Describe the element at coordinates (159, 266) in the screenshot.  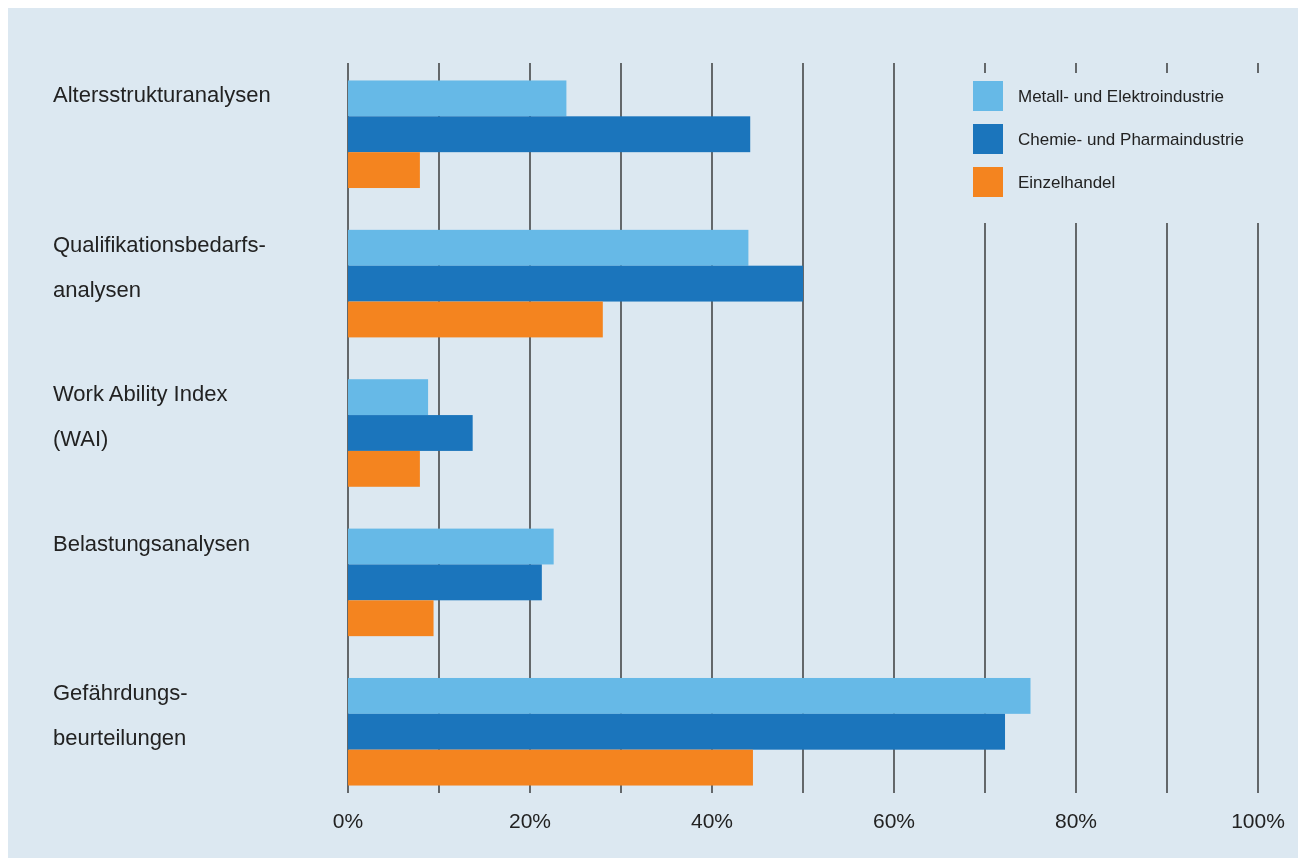
I see `y-tick-label: Qualifikationsbedarfs- analysen` at that location.